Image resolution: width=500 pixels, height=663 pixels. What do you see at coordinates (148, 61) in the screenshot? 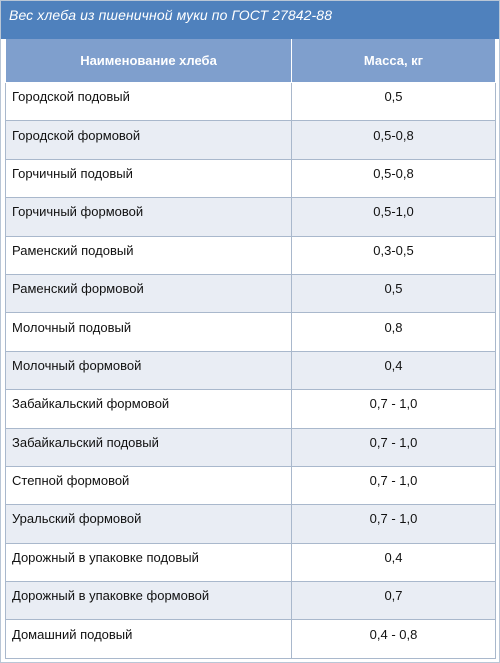
I see `header-bread-name: Наименование хлеба` at bounding box center [148, 61].